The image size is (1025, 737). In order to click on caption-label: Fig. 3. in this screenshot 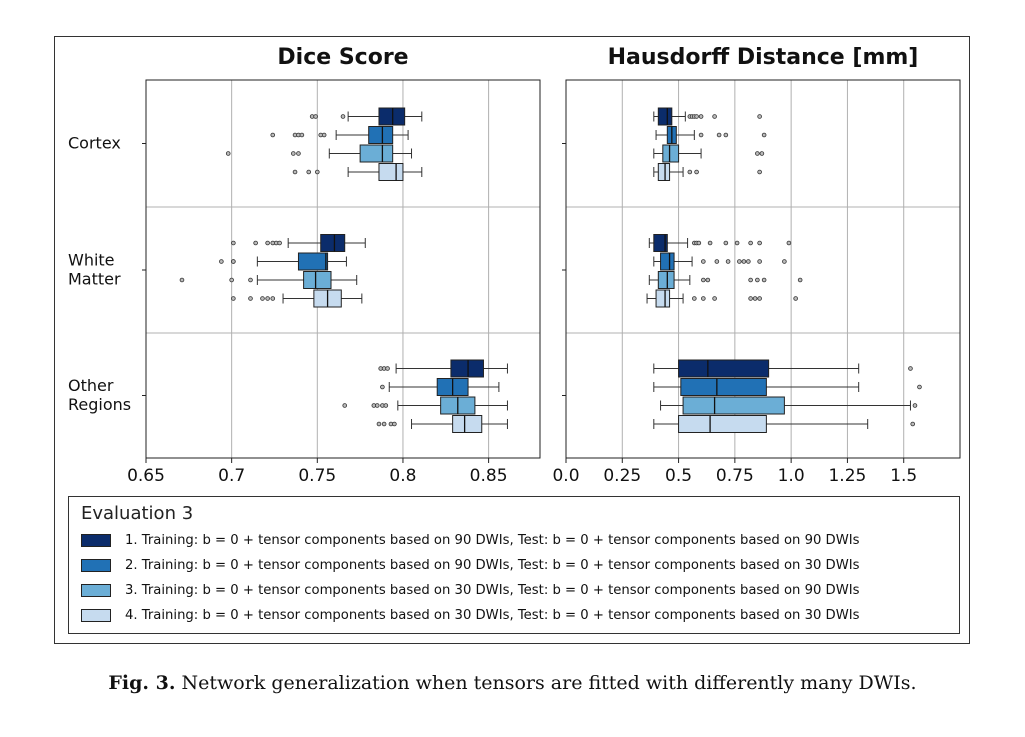, I will do `click(142, 683)`.